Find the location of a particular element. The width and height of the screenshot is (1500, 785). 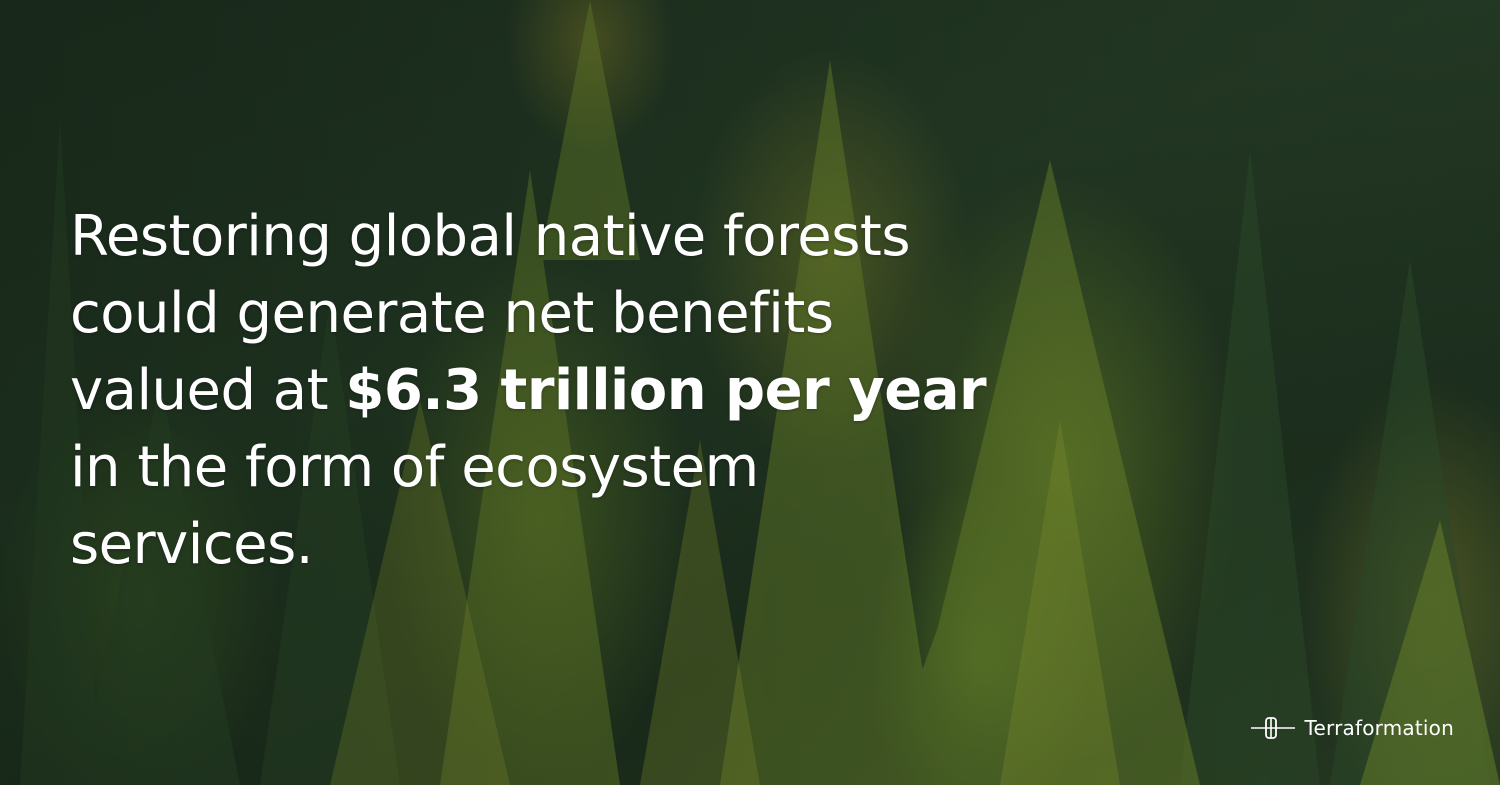

terraformation-logo-icon is located at coordinates (1272, 728).